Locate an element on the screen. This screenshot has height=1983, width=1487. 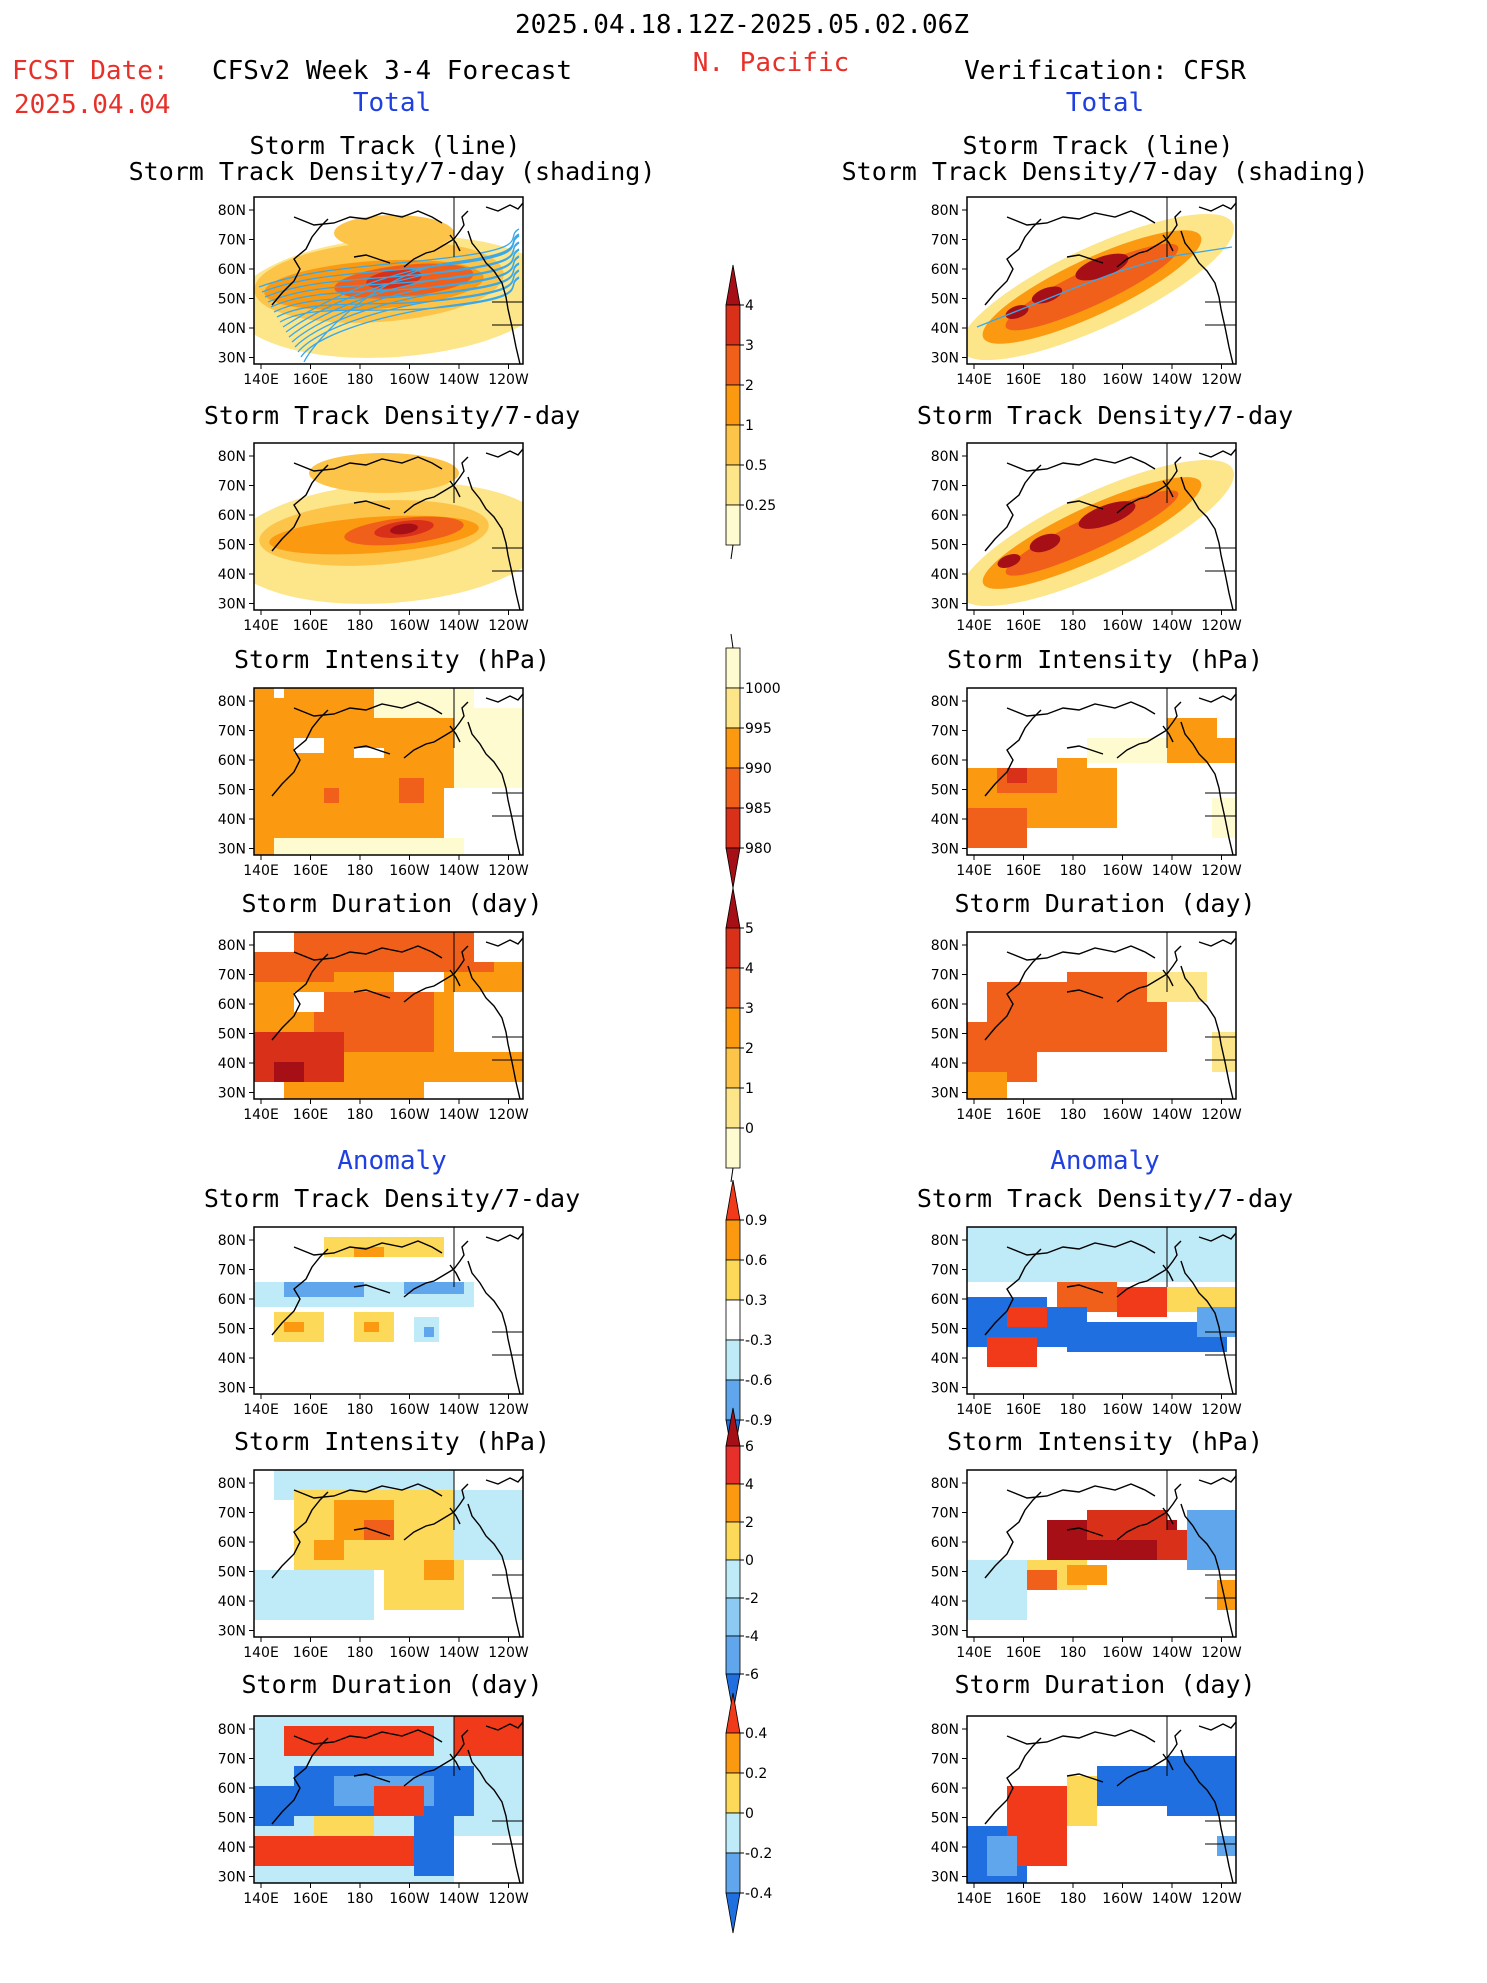
storm-track-lines is located at coordinates (389, 295).